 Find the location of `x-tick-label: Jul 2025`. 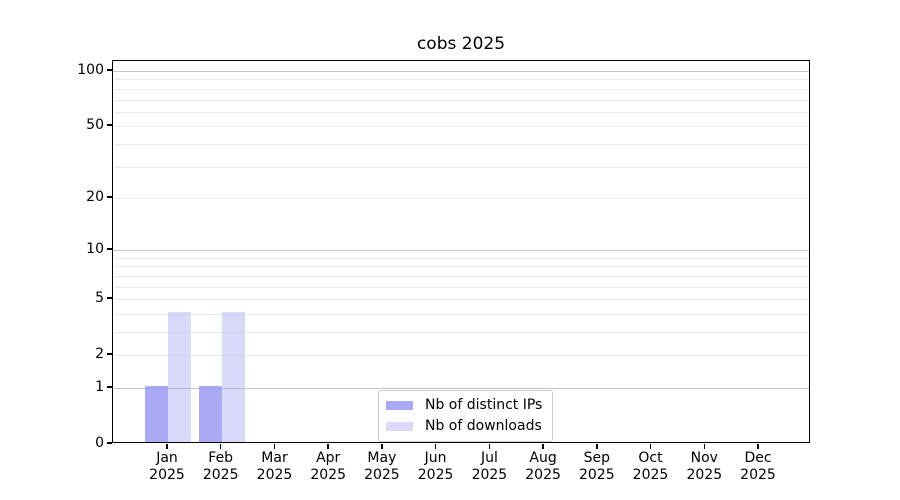

x-tick-label: Jul 2025 is located at coordinates (489, 467).